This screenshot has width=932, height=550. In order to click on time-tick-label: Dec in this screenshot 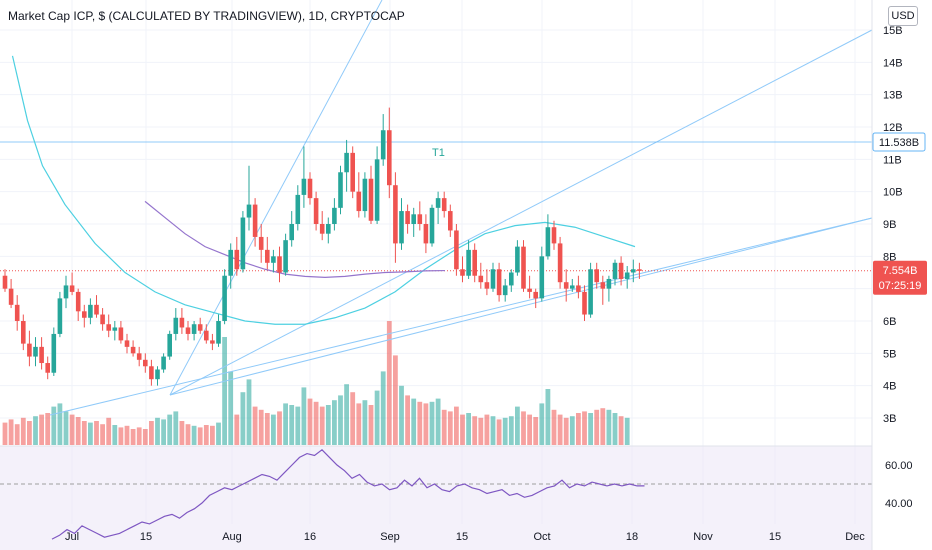, I will do `click(855, 537)`.